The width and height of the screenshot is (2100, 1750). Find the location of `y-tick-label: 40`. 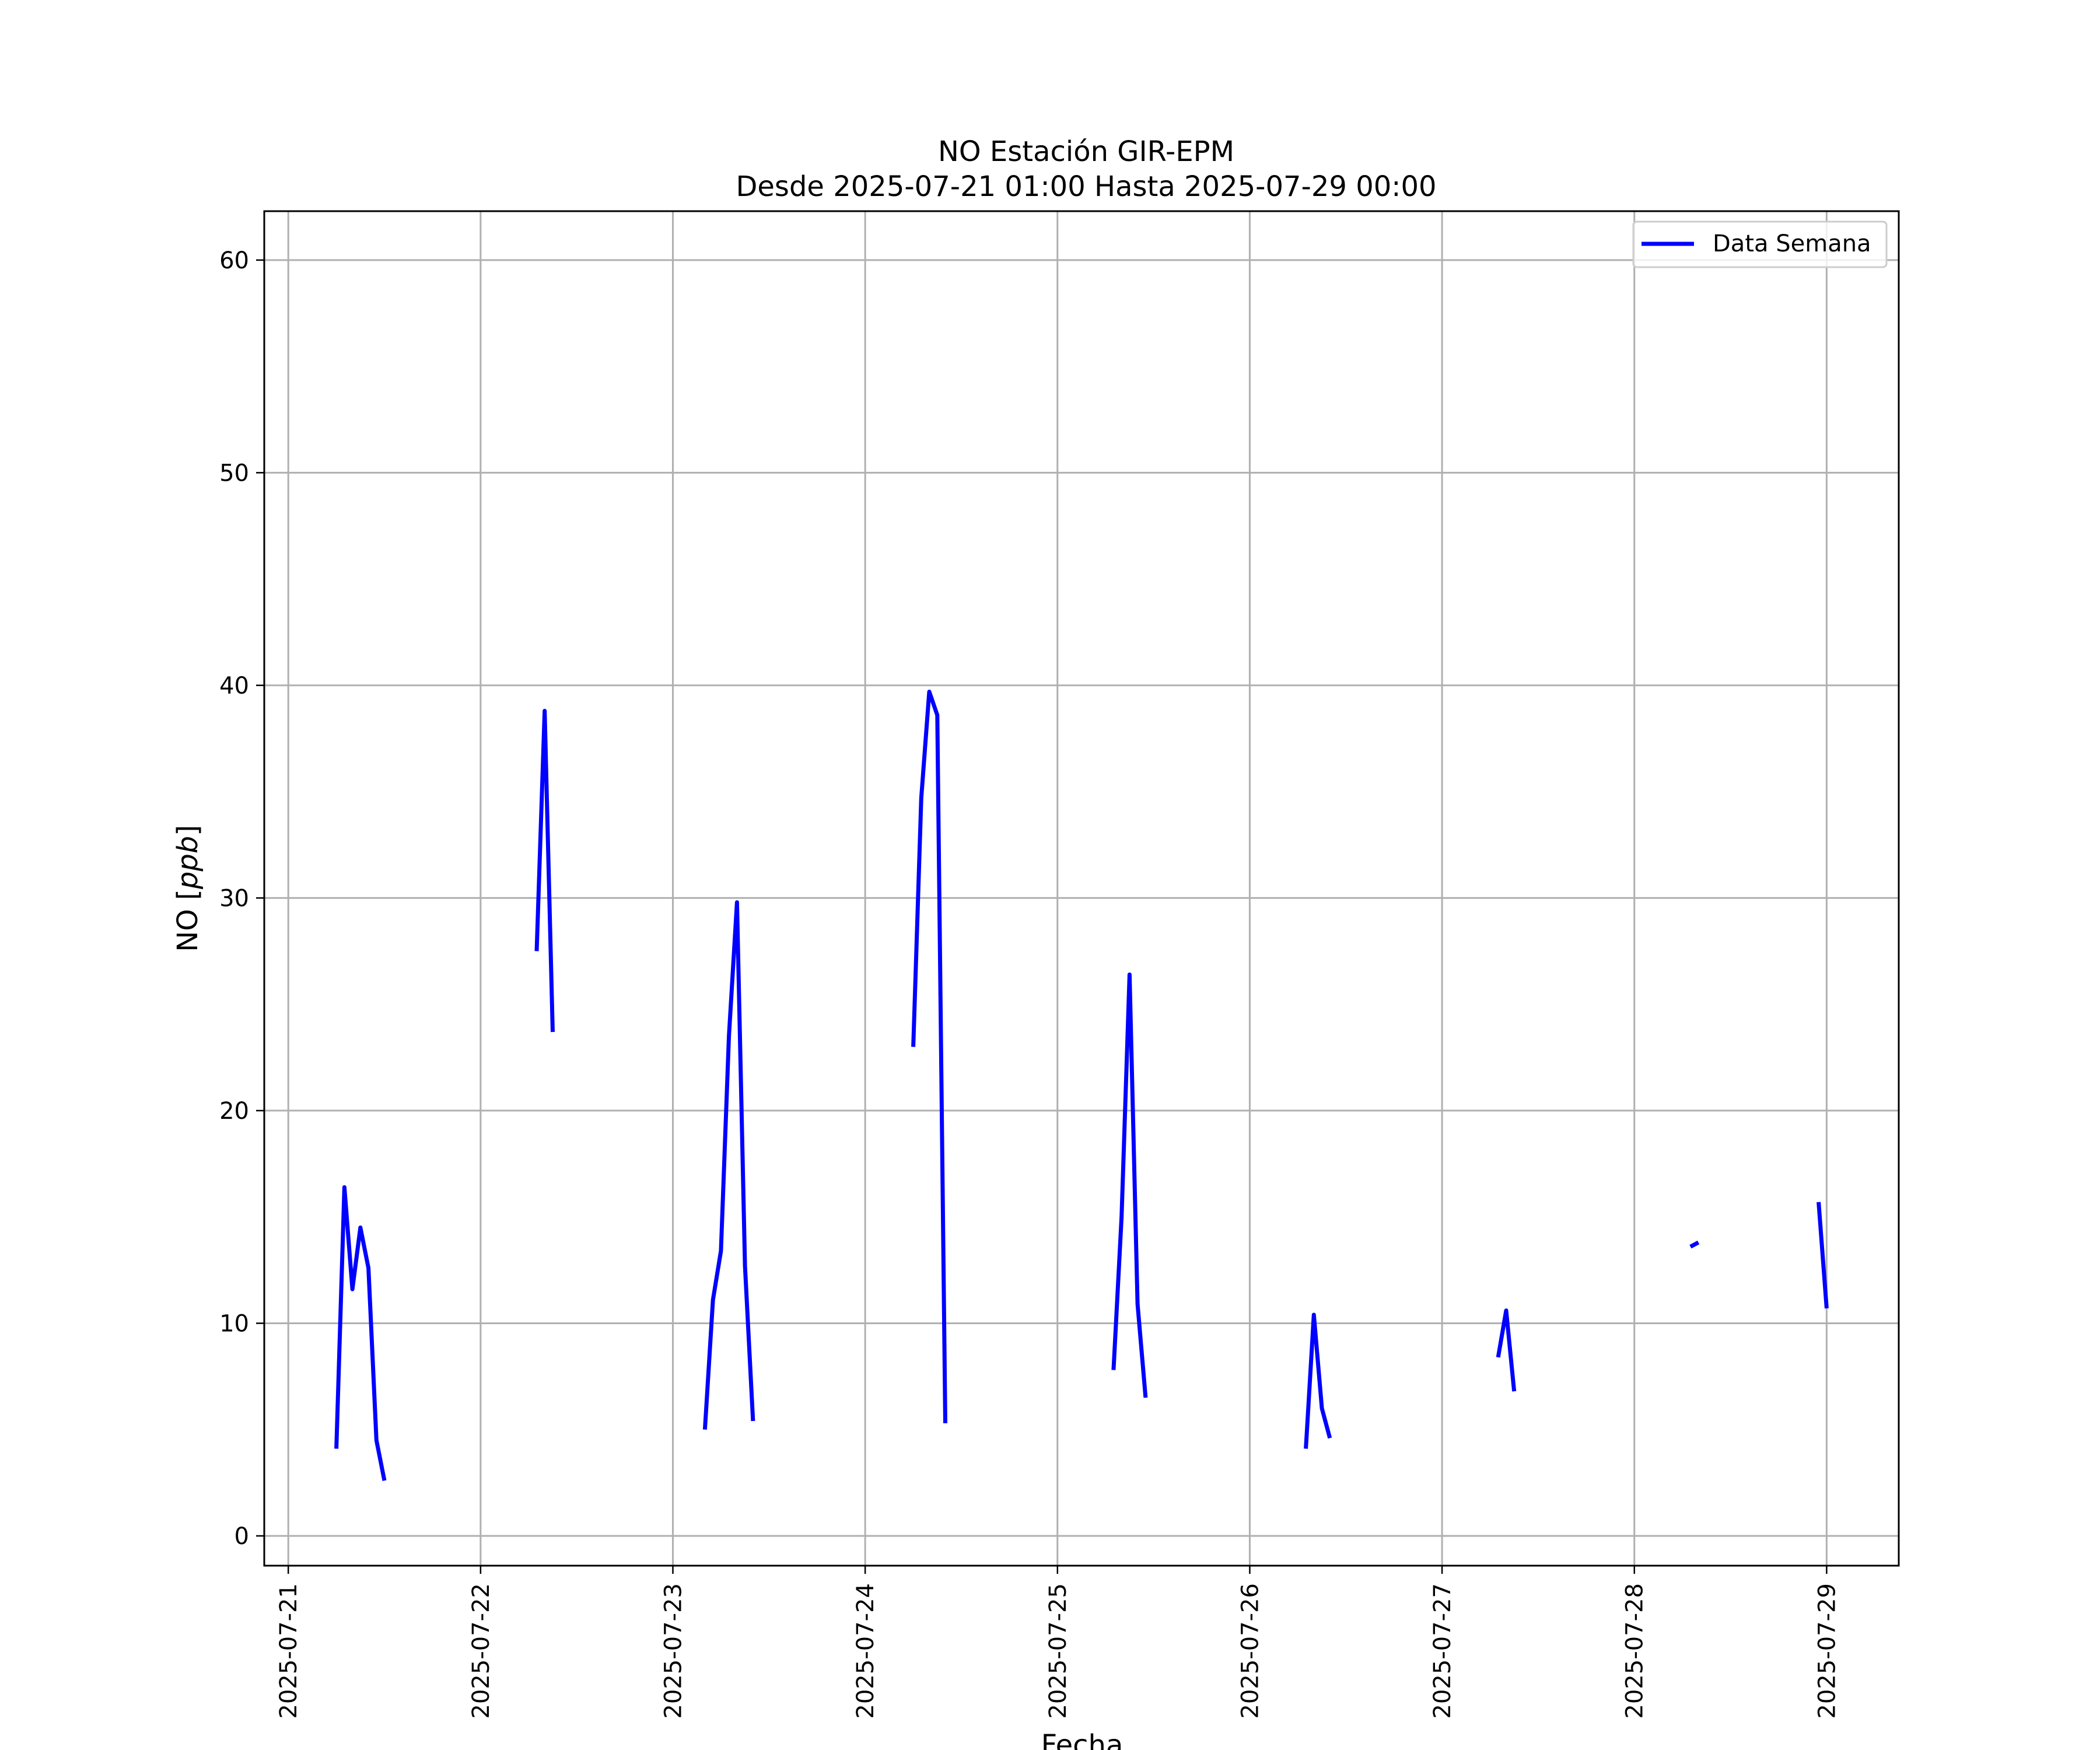

y-tick-label: 40 is located at coordinates (234, 686).